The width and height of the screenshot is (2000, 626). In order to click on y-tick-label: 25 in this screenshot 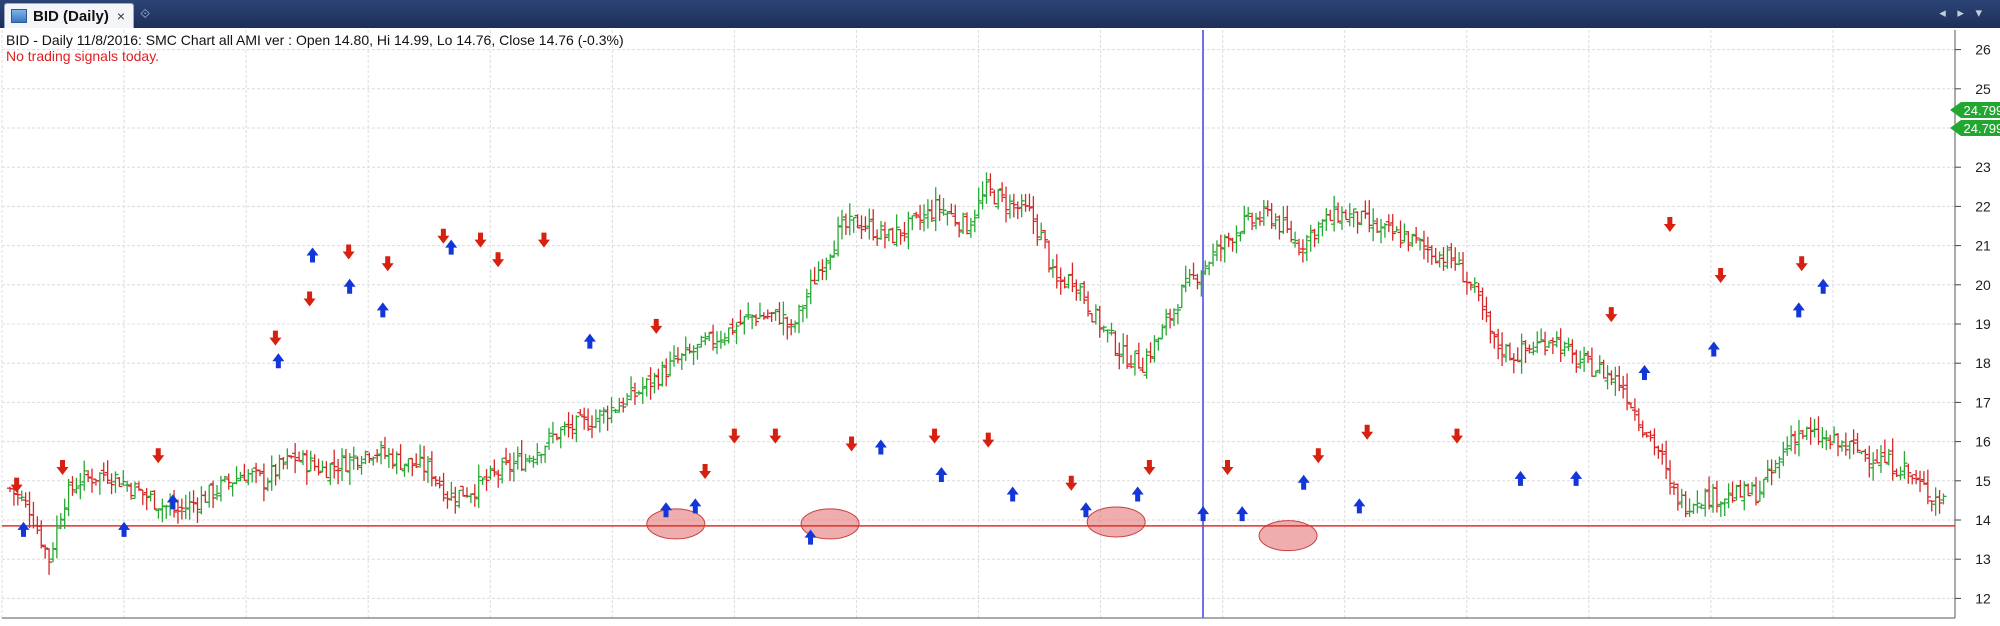, I will do `click(1983, 89)`.